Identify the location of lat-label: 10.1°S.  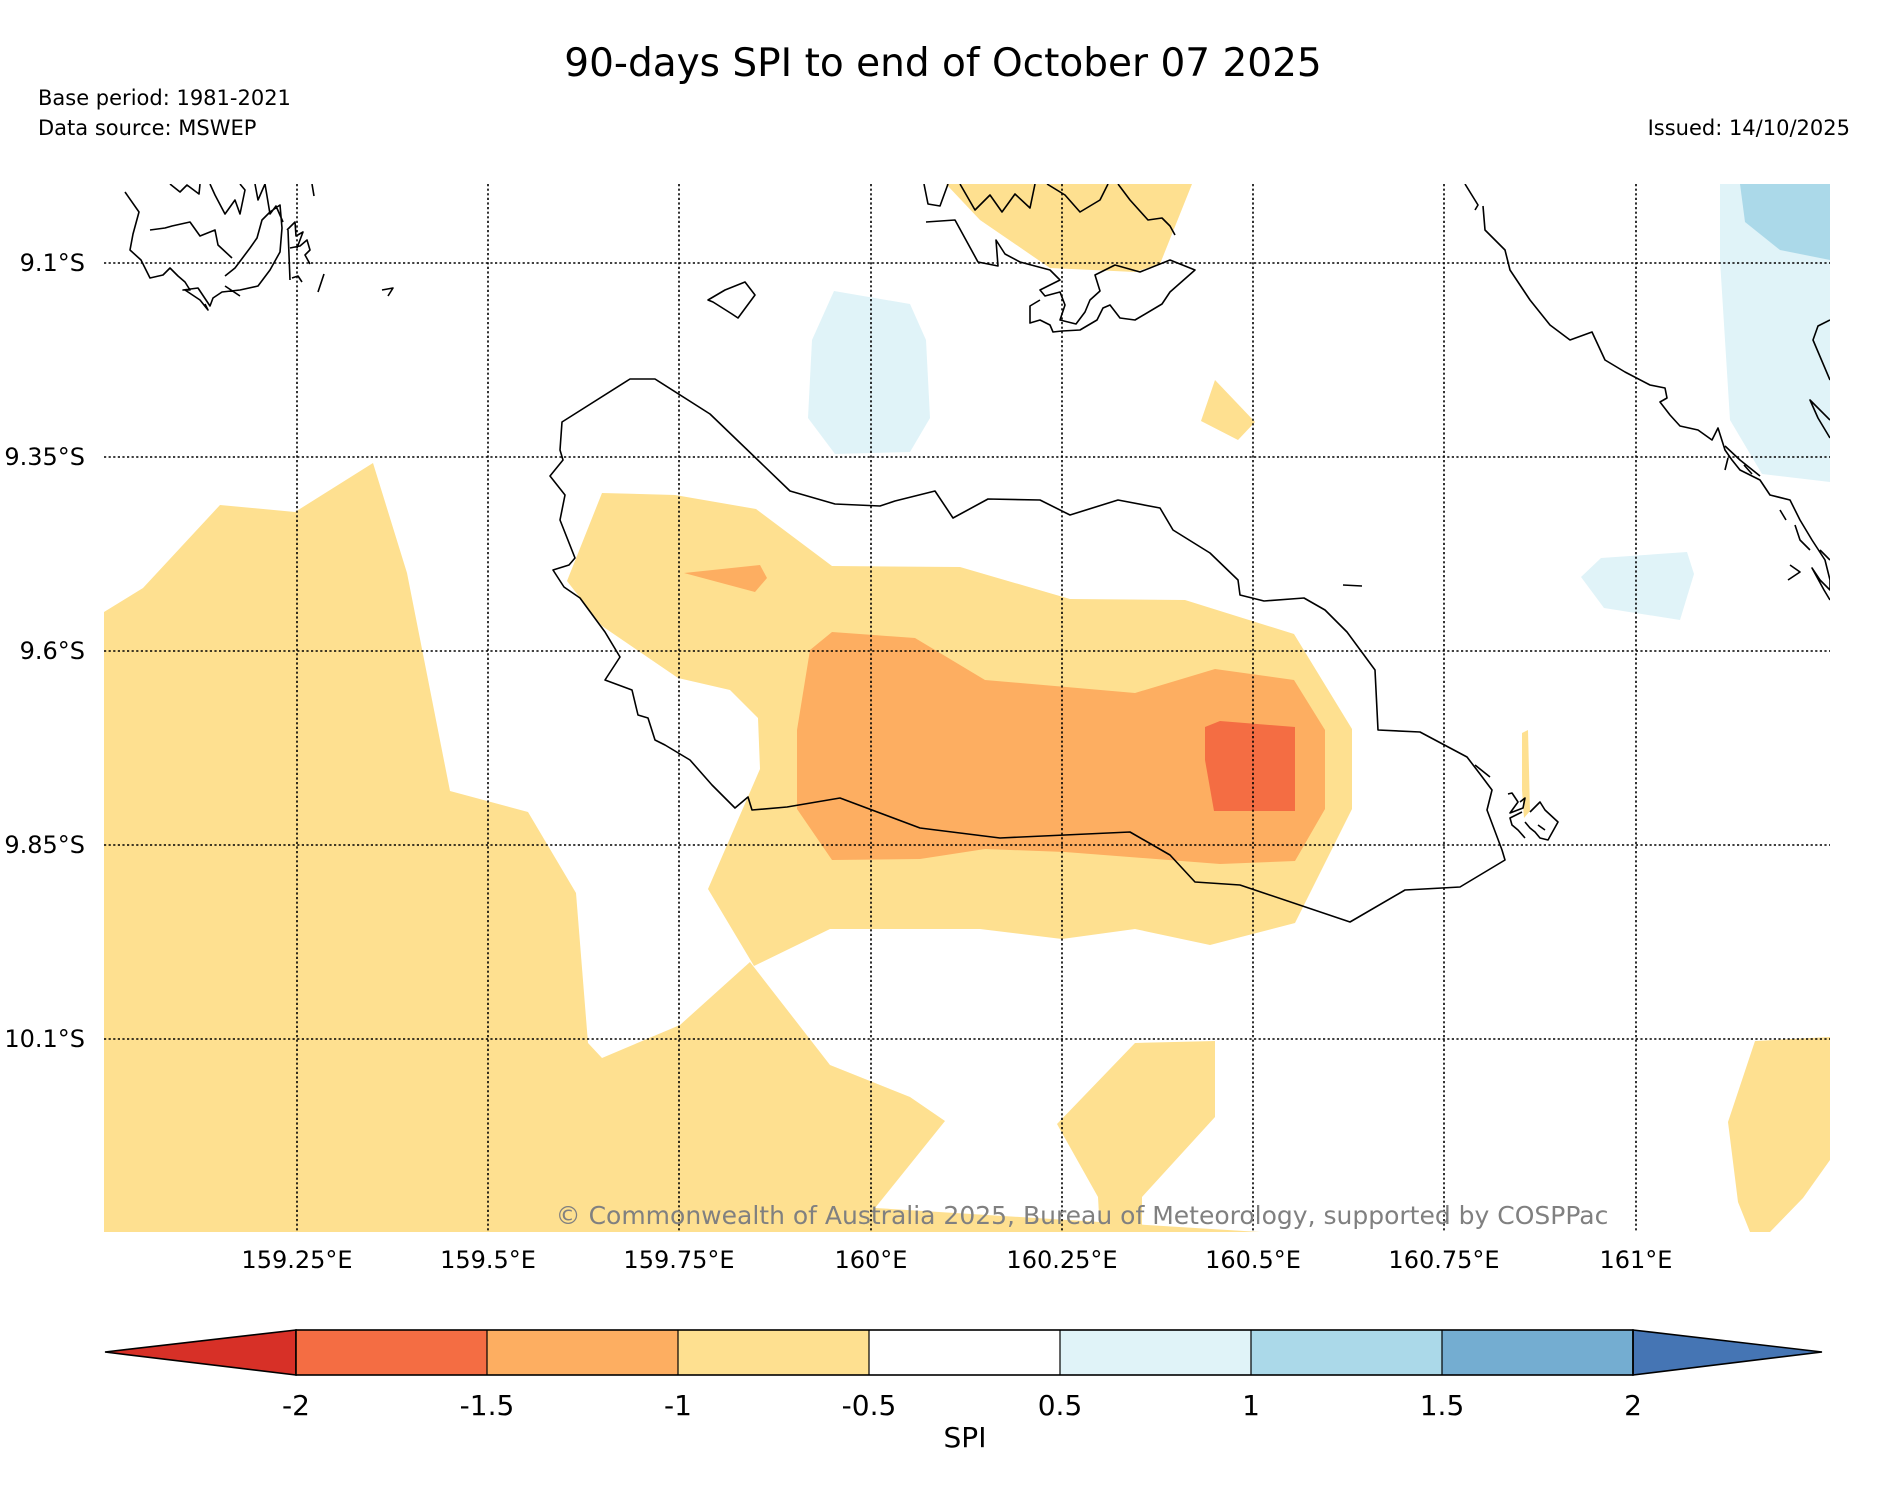
(44, 1039).